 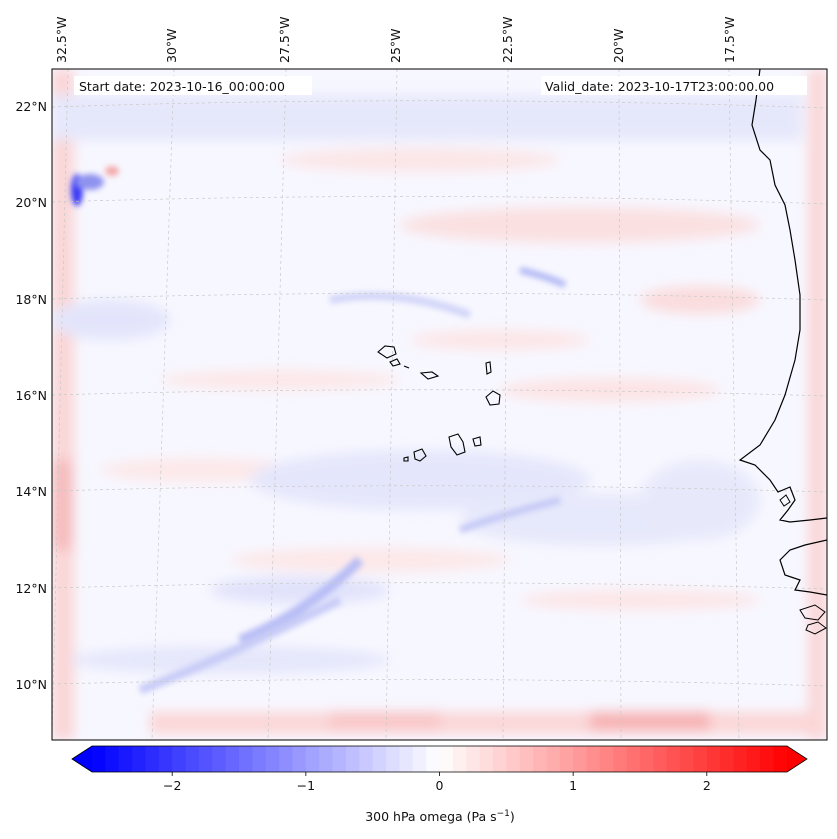 I want to click on start-date-label: Start date: 2023-10-16_00:00:00, so click(x=182, y=86).